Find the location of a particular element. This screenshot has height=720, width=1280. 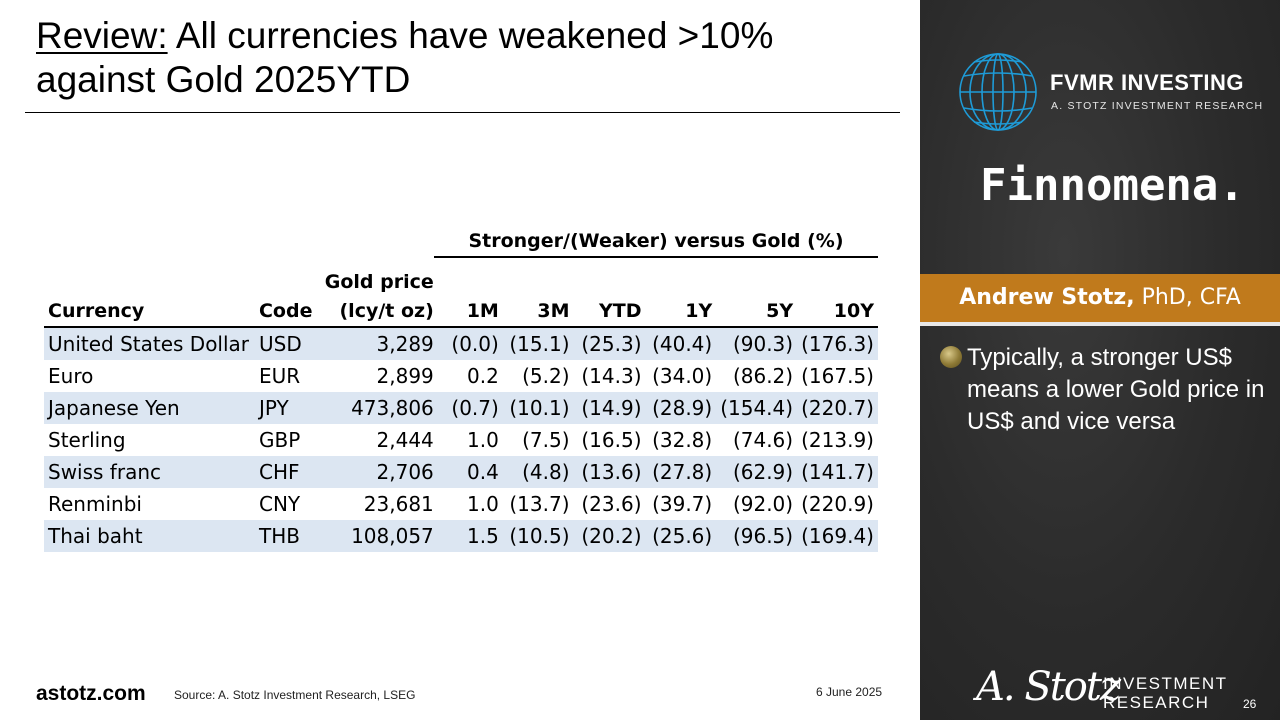

cell-5y: (154.4) is located at coordinates (757, 408).